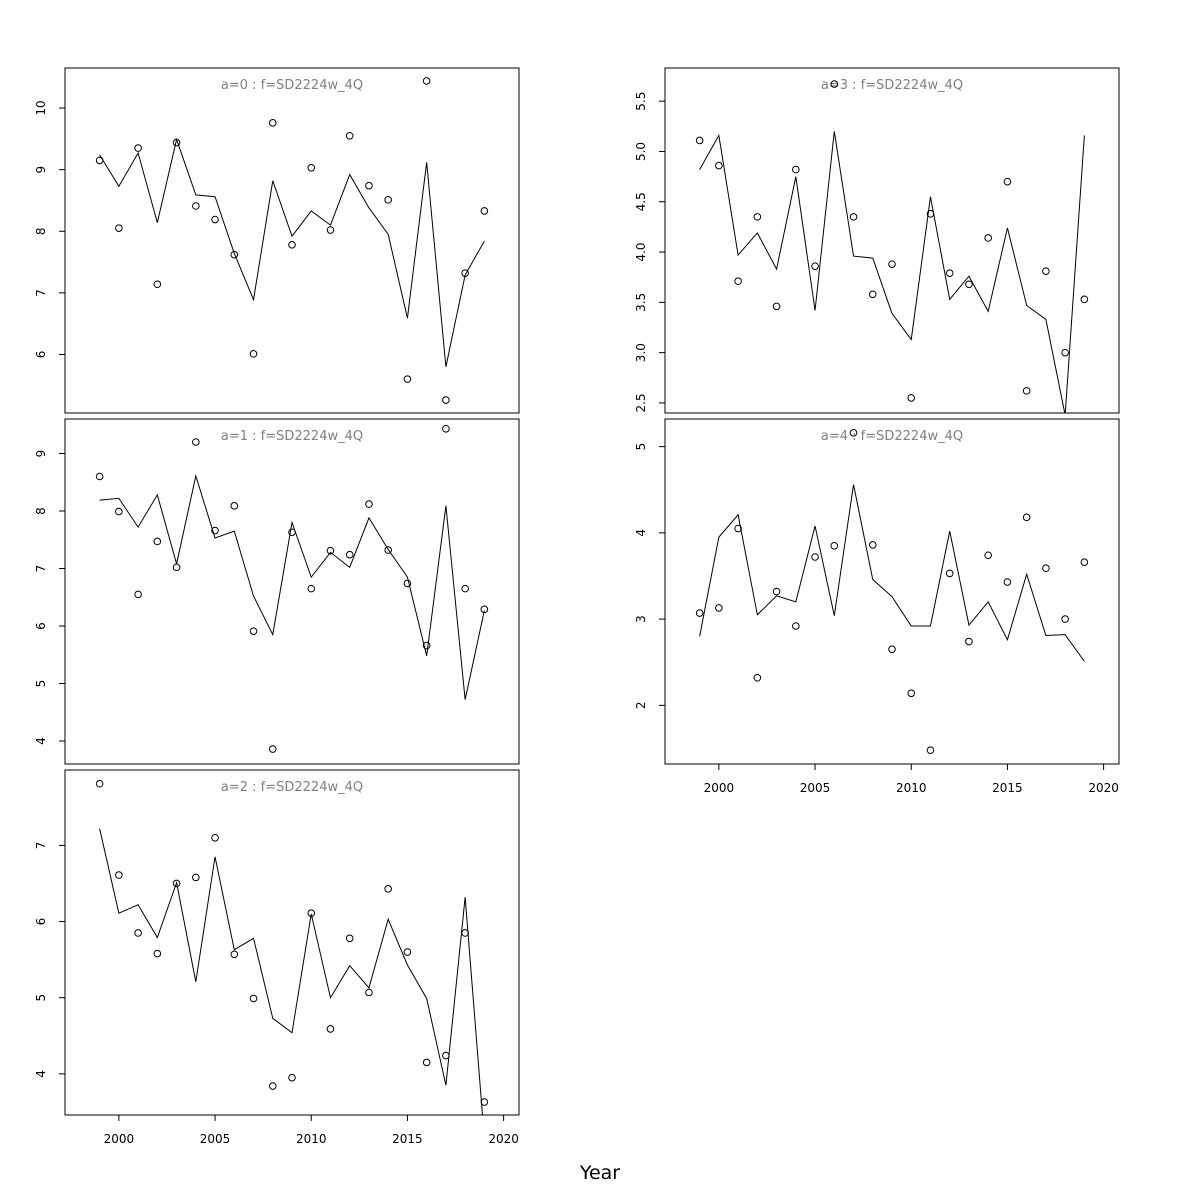 The image size is (1200, 1200). What do you see at coordinates (641, 151) in the screenshot?
I see `y-tick-label: 5.0` at bounding box center [641, 151].